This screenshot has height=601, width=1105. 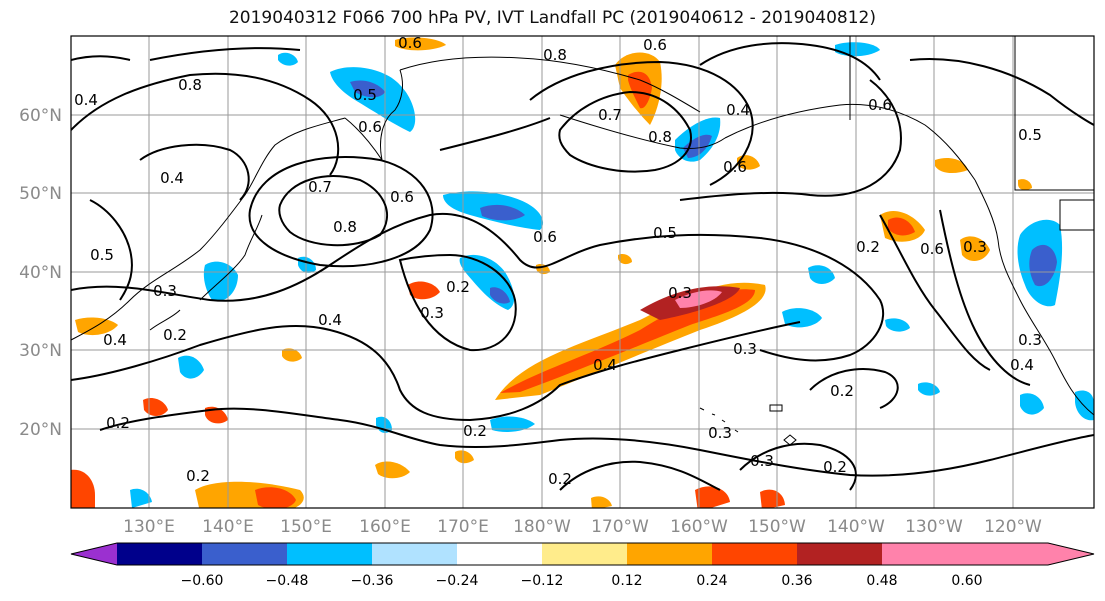 I want to click on lon-tick-label: 160°W, so click(x=699, y=527).